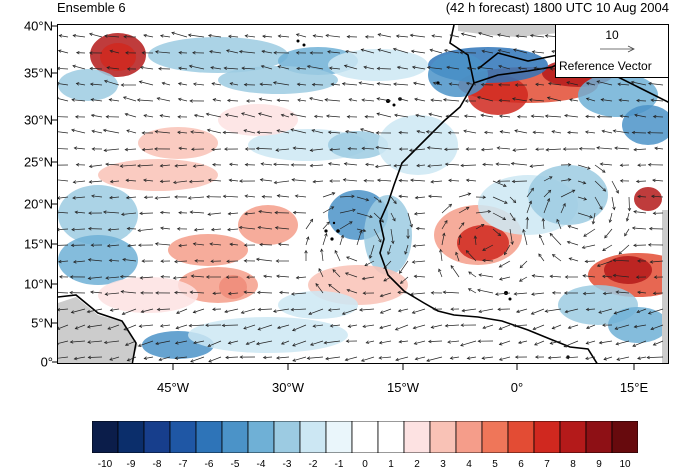 The image size is (673, 471). Describe the element at coordinates (443, 464) in the screenshot. I see `colorbar-tick-label: 3` at that location.